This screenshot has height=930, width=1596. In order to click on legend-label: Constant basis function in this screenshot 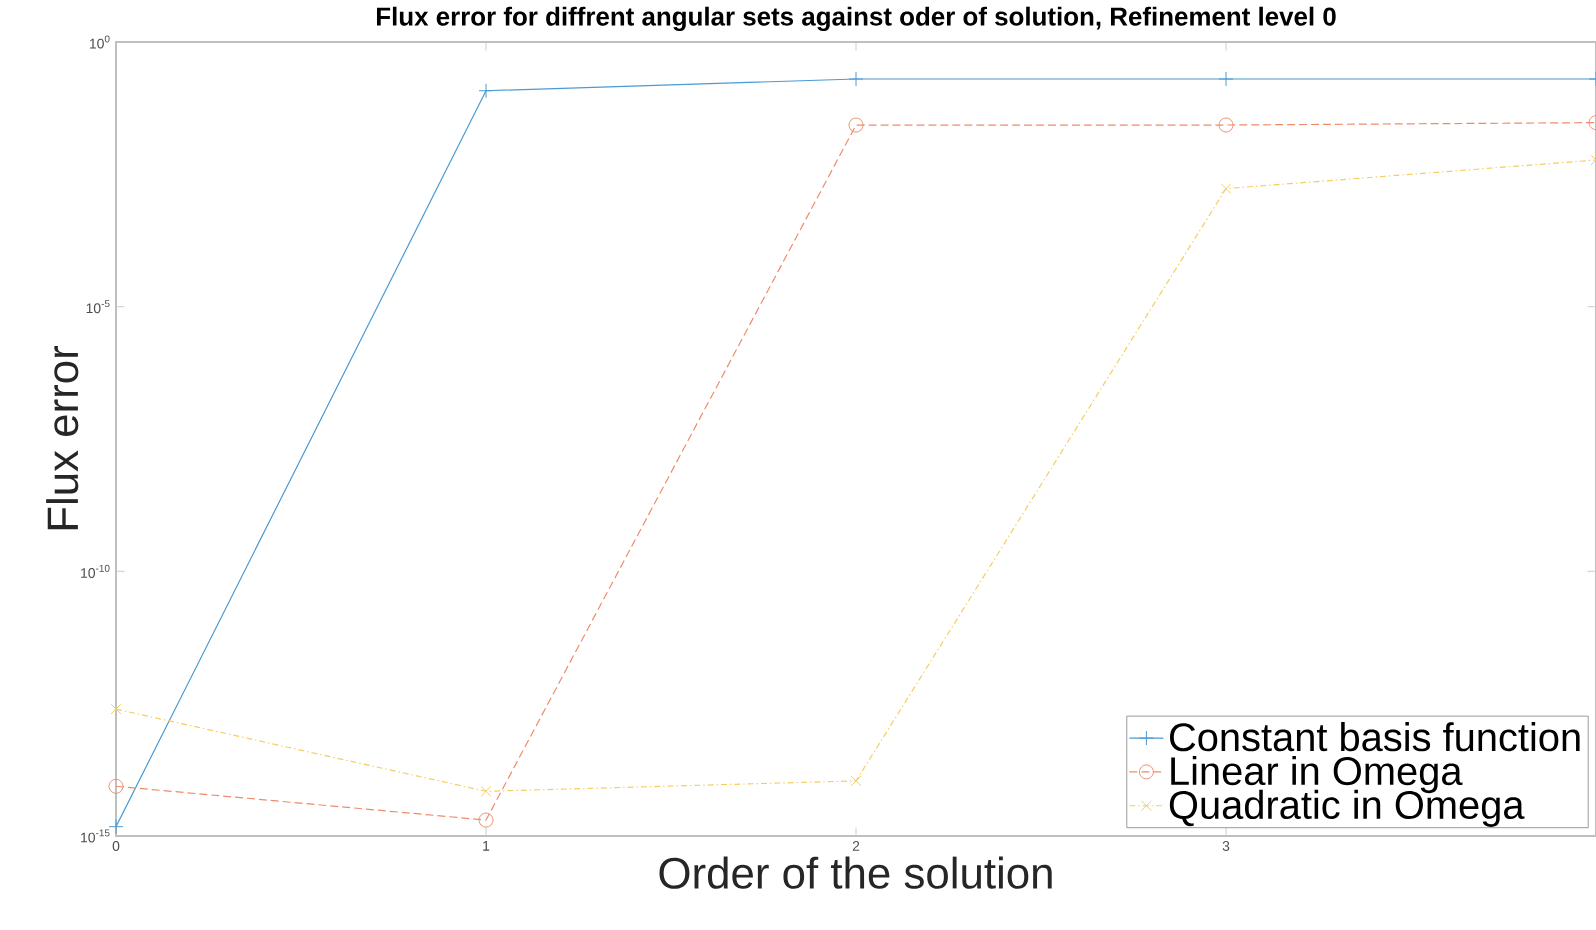, I will do `click(1375, 737)`.